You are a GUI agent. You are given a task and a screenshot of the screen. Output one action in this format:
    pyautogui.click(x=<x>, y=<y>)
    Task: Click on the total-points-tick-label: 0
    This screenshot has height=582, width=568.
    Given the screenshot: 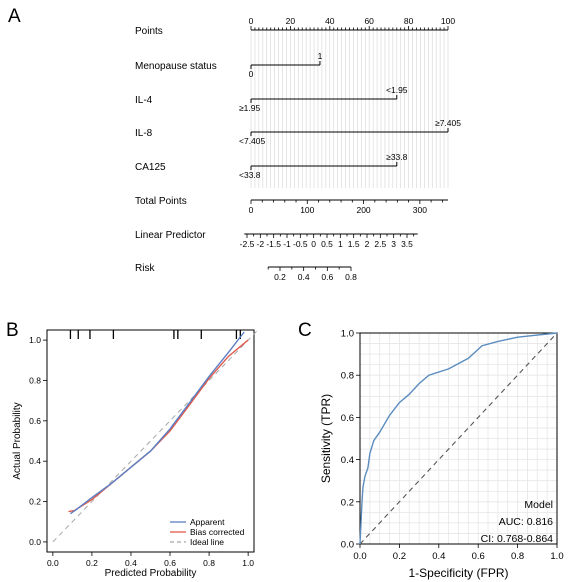 What is the action you would take?
    pyautogui.click(x=251, y=210)
    